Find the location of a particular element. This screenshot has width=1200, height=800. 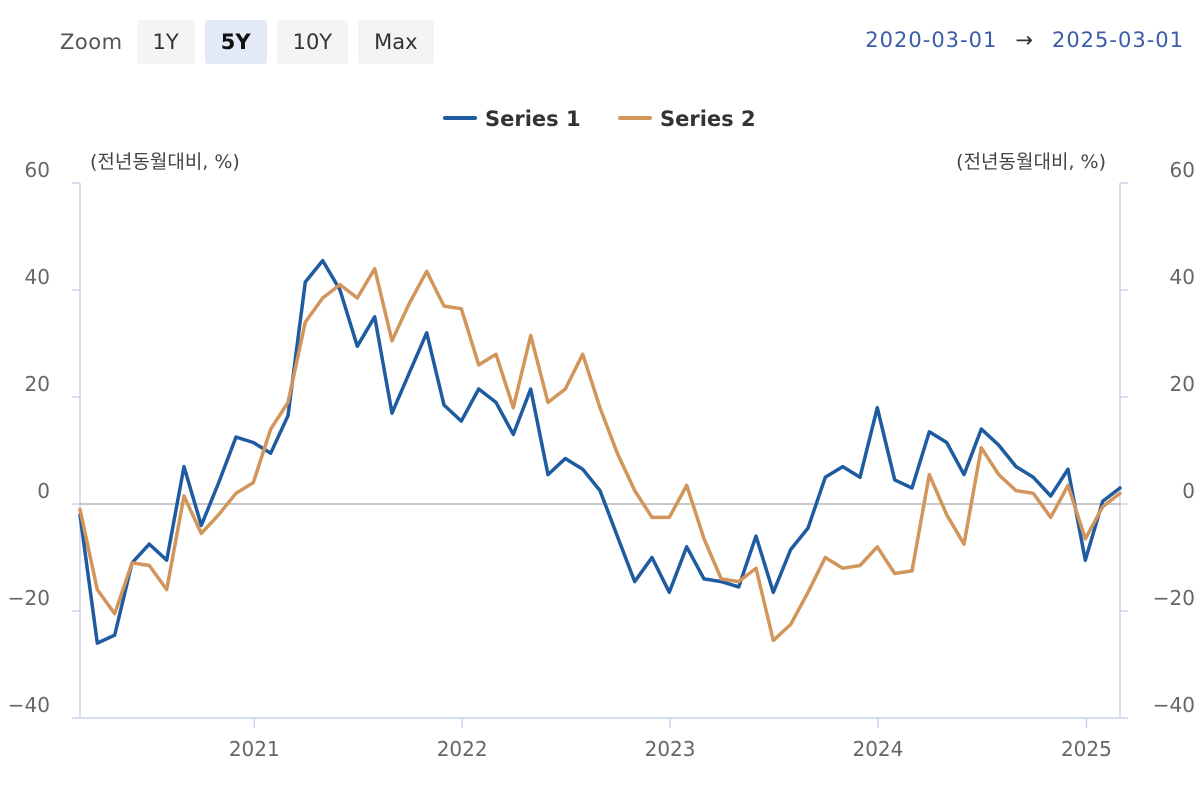

x-tick-label: 2025 is located at coordinates (1086, 749).